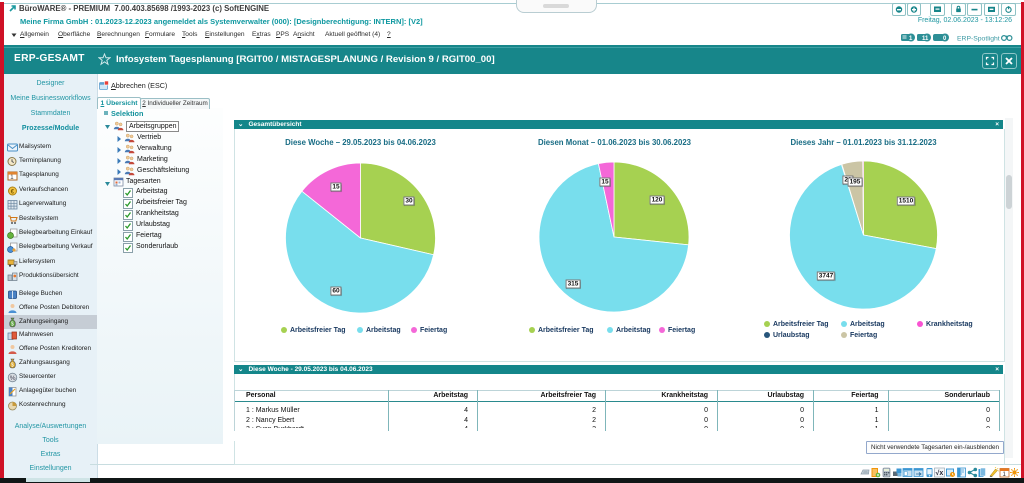  Describe the element at coordinates (945, 39) in the screenshot. I see `svg-text: 0` at that location.